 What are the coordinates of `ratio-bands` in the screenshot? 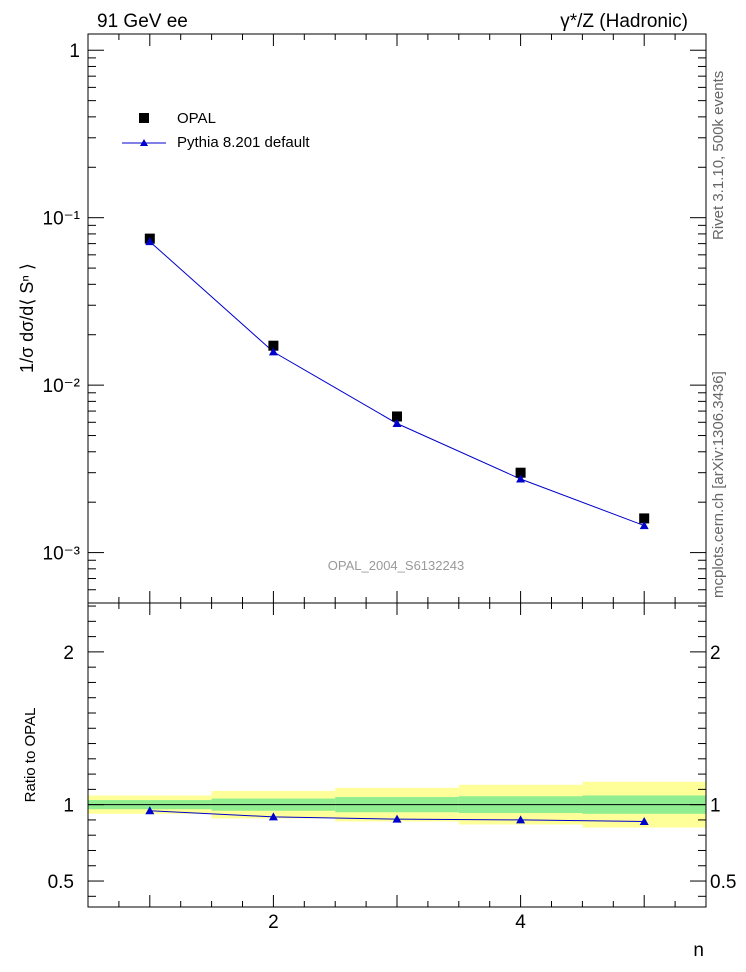 It's located at (397, 804).